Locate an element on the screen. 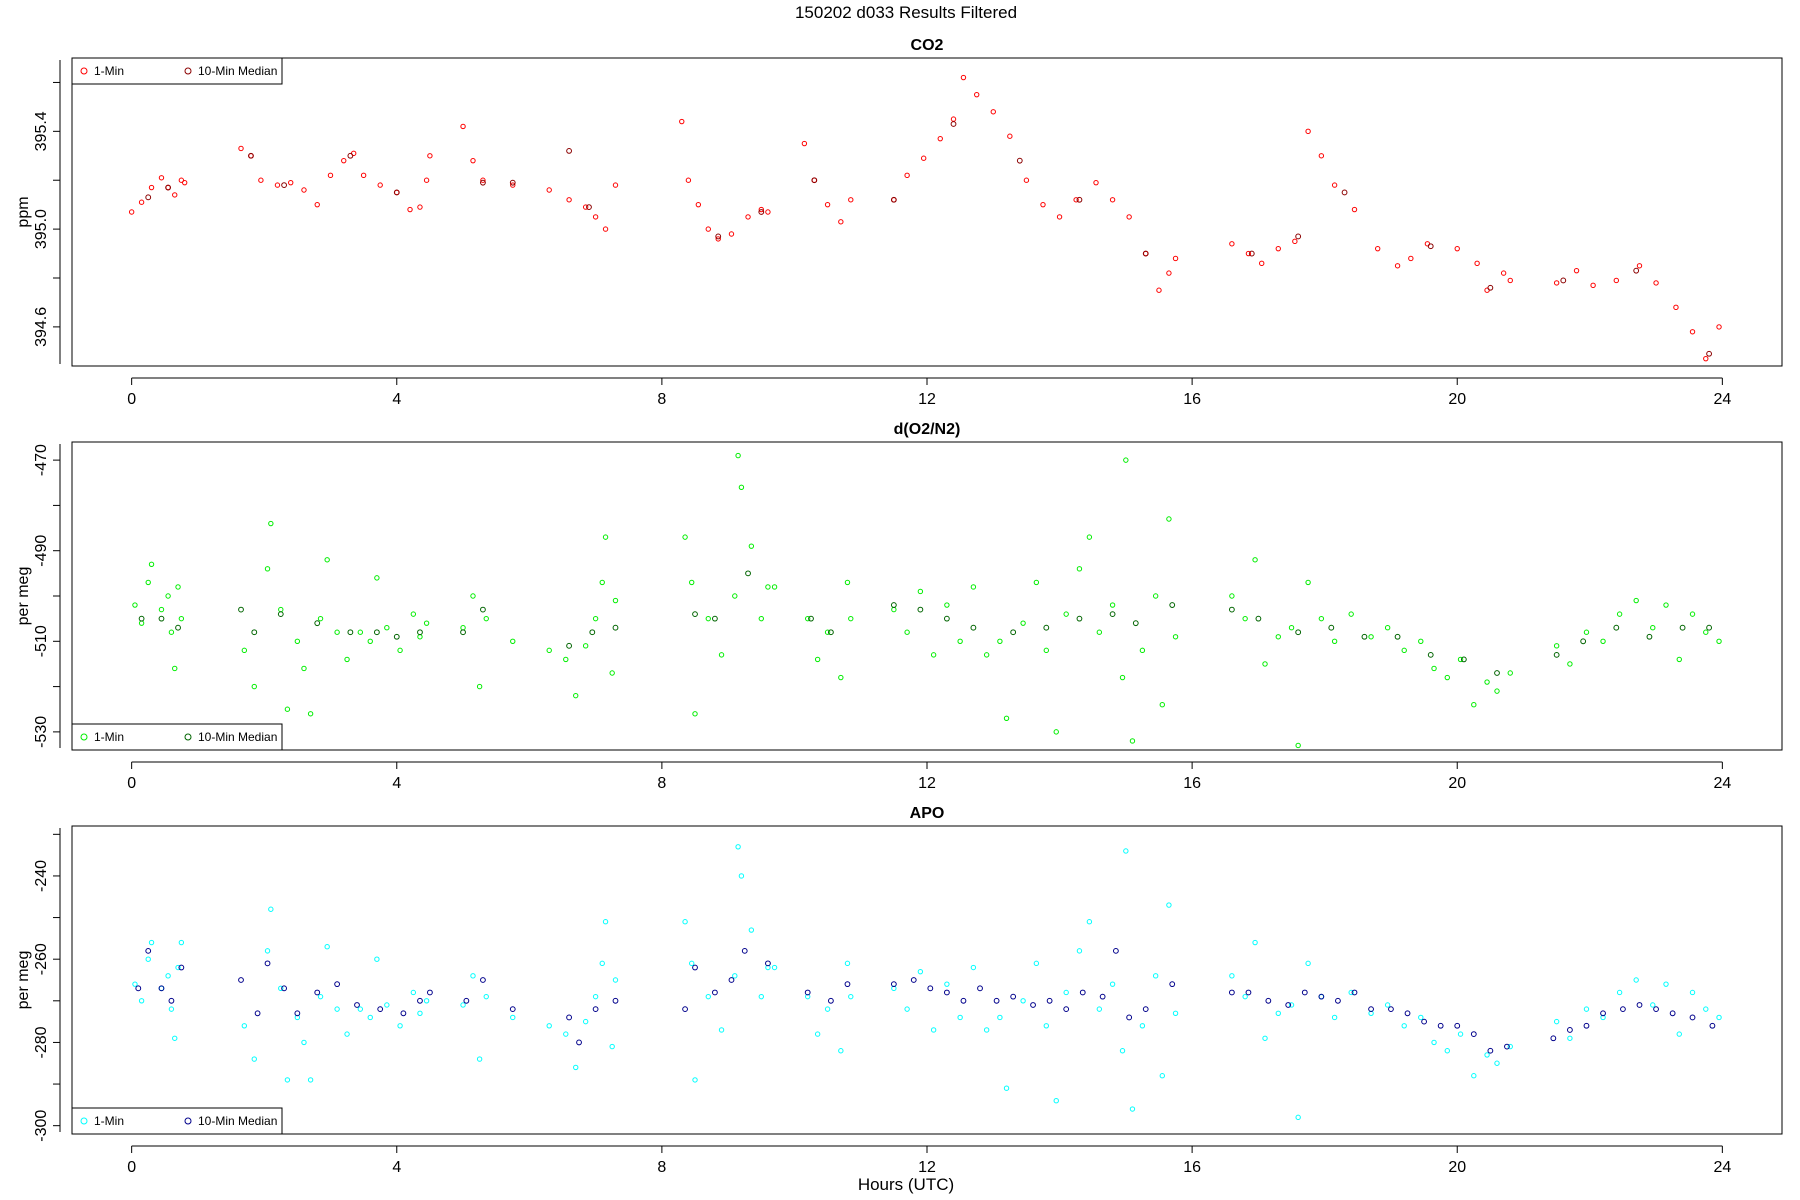 The height and width of the screenshot is (1200, 1800). x-tick-label: 12 is located at coordinates (927, 1167).